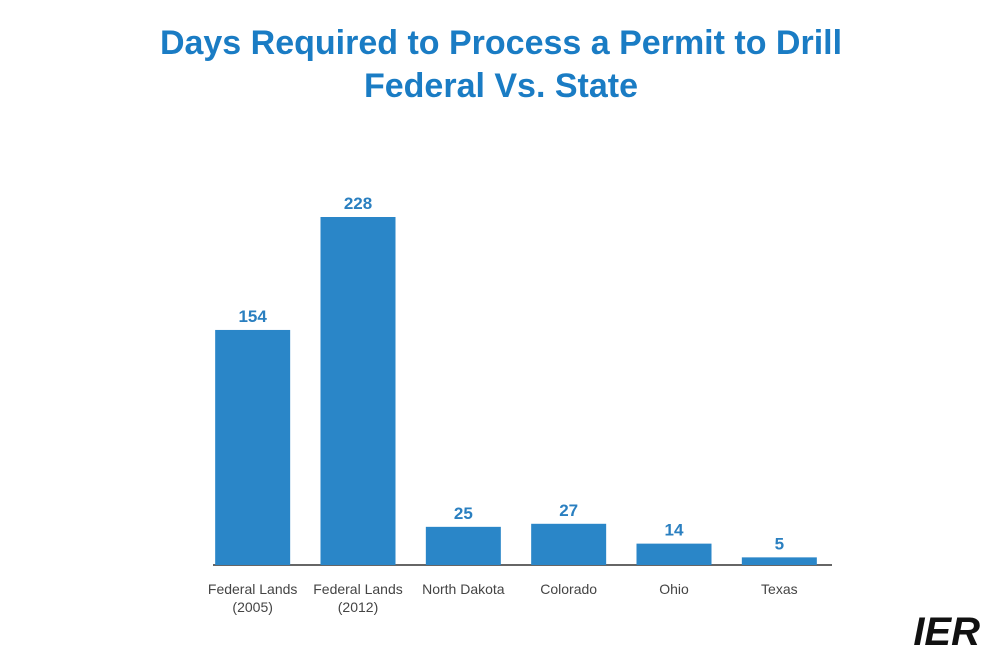 Image resolution: width=1002 pixels, height=668 pixels. I want to click on value-label: 5, so click(779, 543).